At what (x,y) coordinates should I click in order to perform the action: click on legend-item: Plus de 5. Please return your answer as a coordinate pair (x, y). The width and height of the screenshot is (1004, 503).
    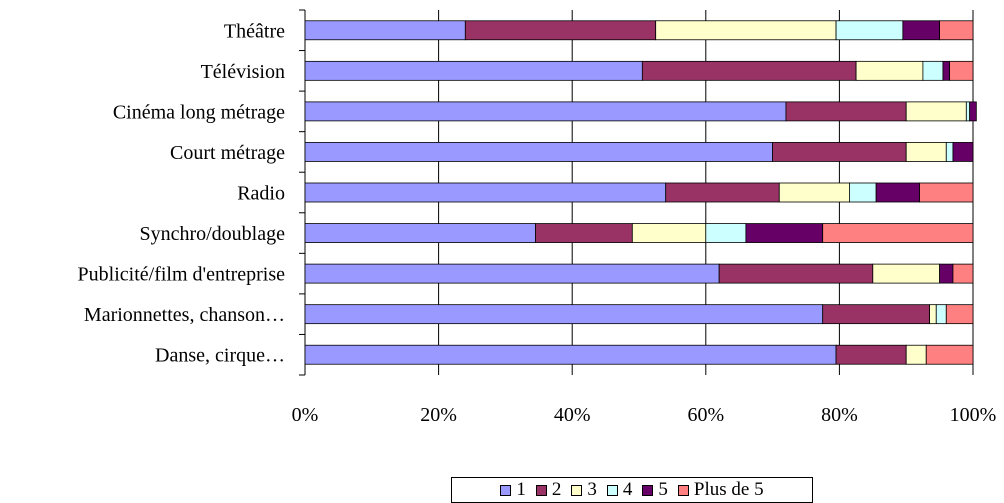
    Looking at the image, I should click on (720, 490).